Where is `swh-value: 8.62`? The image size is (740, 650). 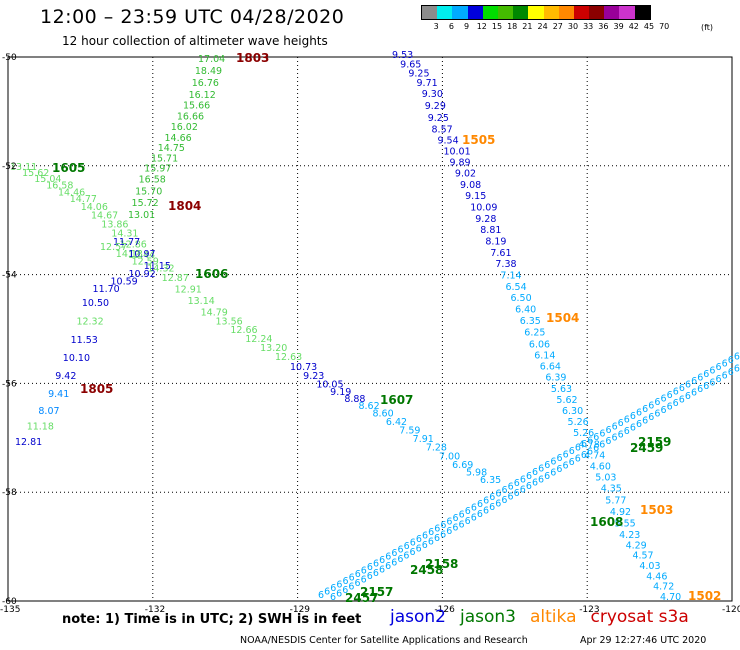 swh-value: 8.62 is located at coordinates (368, 406).